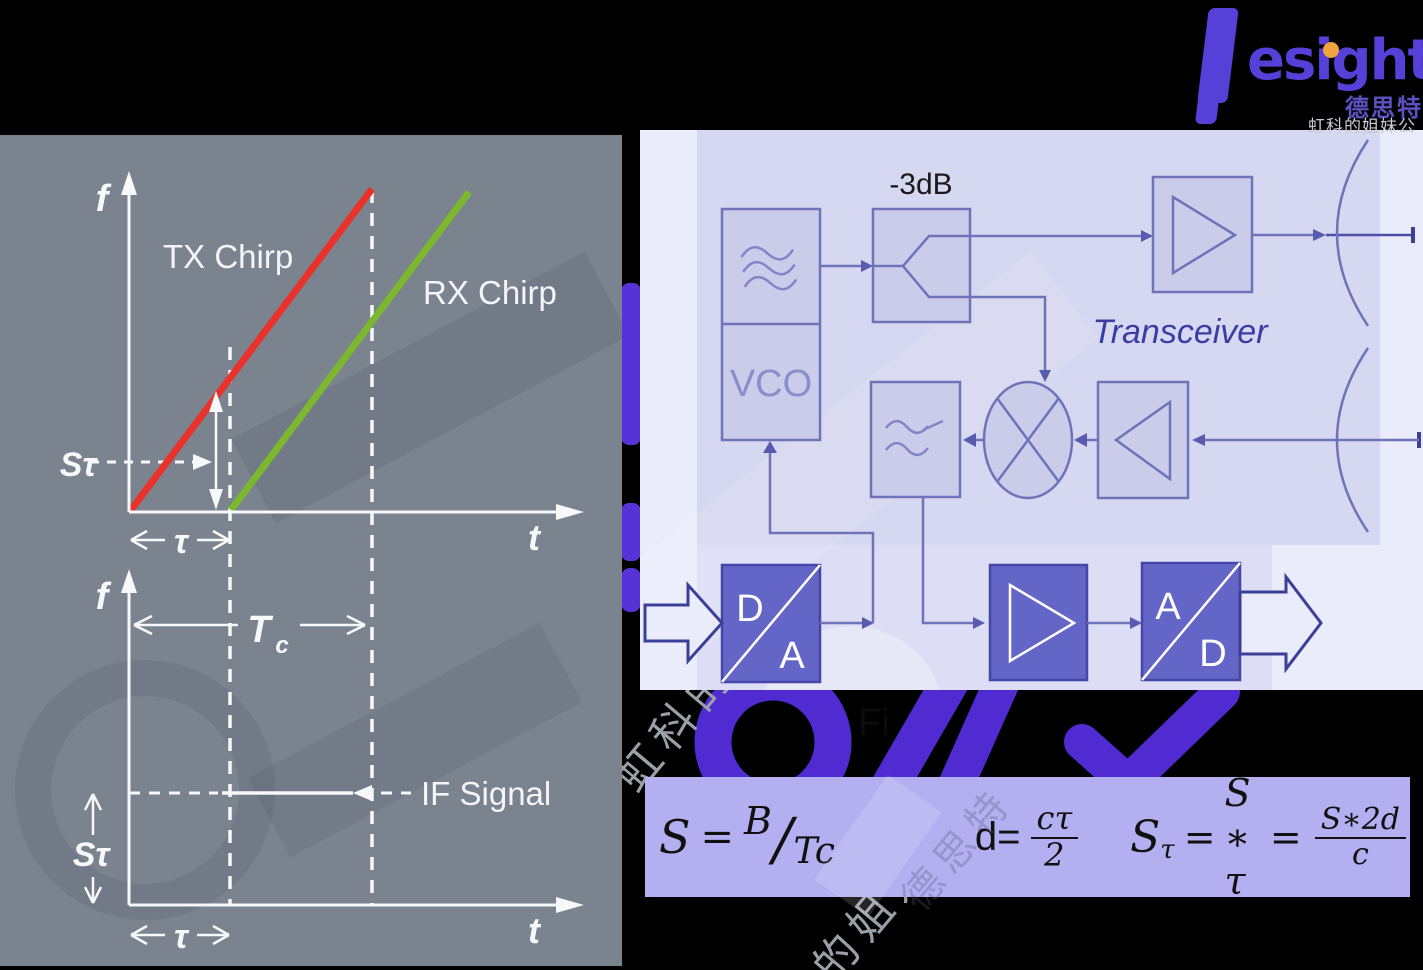 The image size is (1423, 970). What do you see at coordinates (814, 851) in the screenshot?
I see `formula-denominator: Tc` at bounding box center [814, 851].